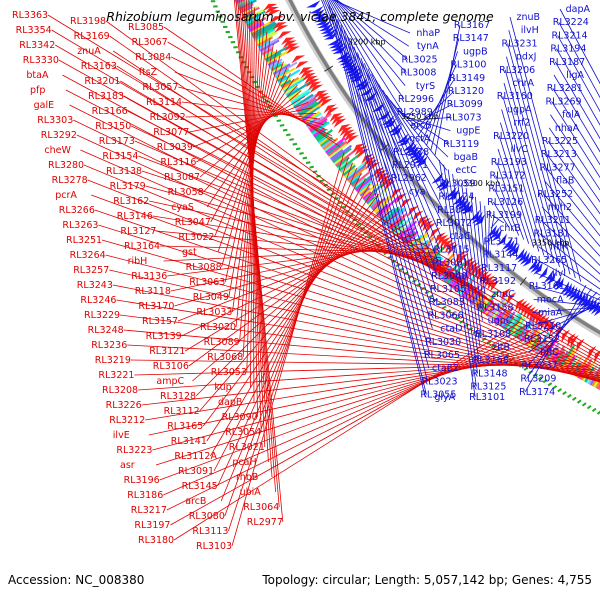 Image resolution: width=600 pixels, height=600 pixels. What do you see at coordinates (567, 128) in the screenshot?
I see `gene-label: nhaA` at bounding box center [567, 128].